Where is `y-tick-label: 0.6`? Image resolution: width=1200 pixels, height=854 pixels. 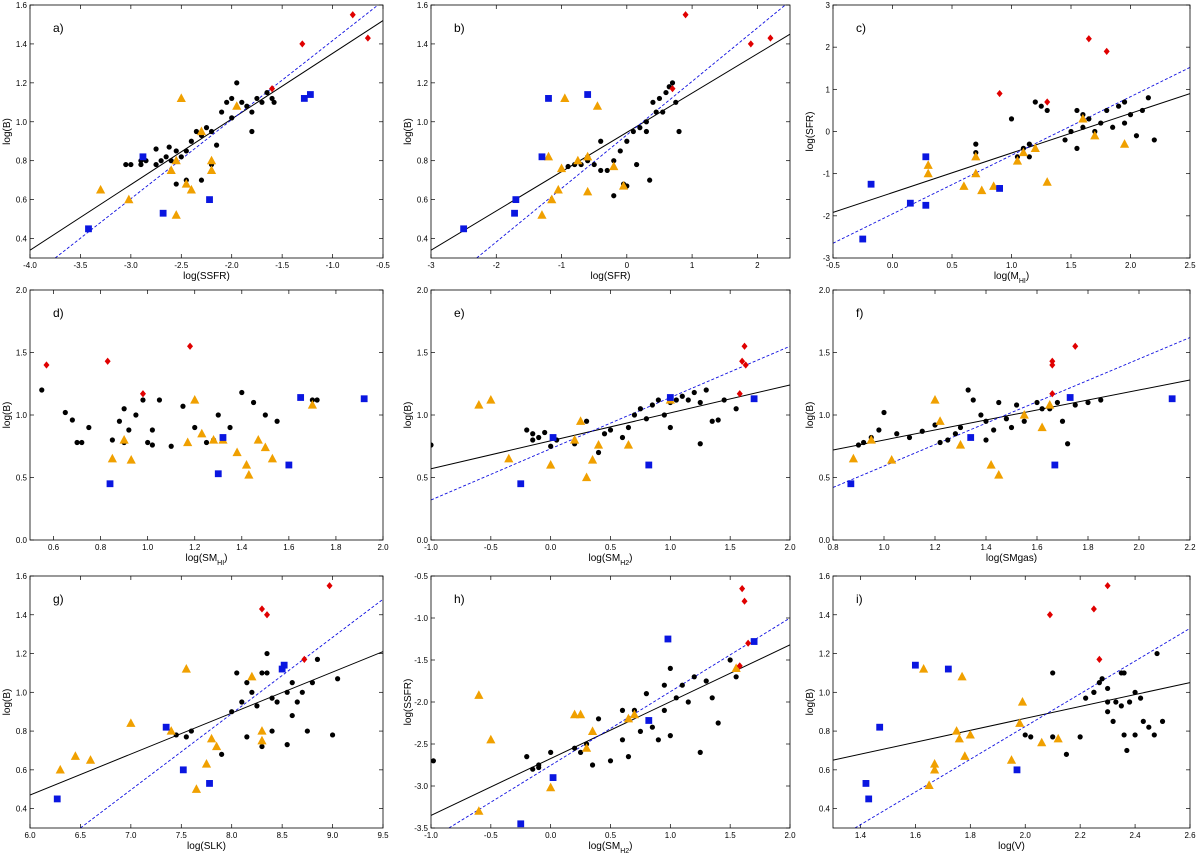 y-tick-label: 0.6 is located at coordinates (825, 770).